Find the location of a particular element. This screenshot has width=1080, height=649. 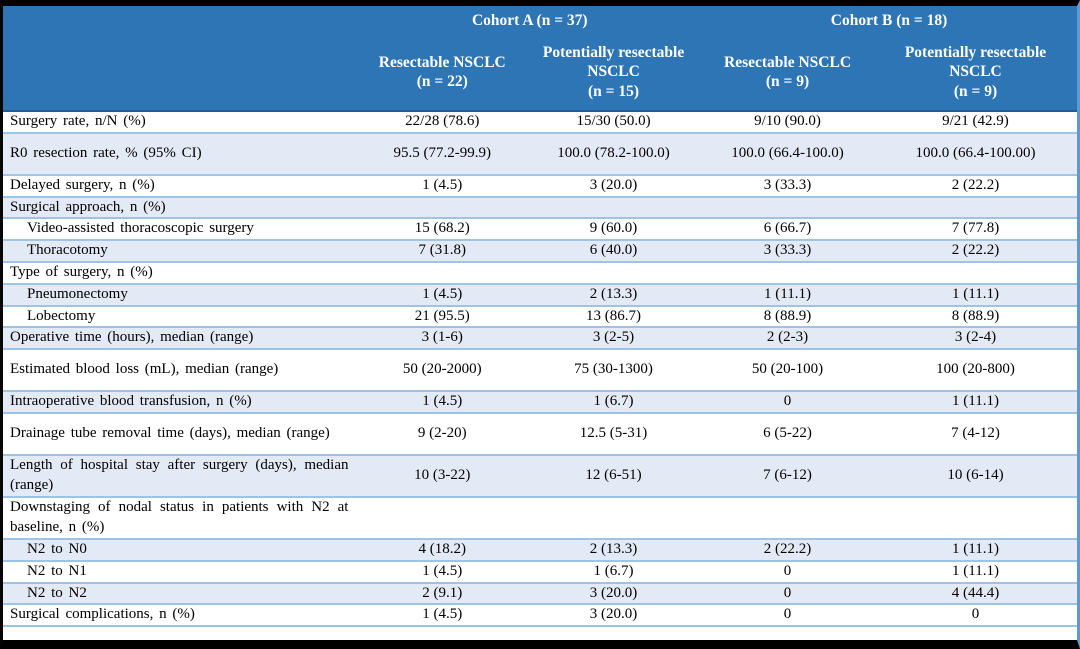

table-row: Surgical approach, n (%) is located at coordinates (540, 207).